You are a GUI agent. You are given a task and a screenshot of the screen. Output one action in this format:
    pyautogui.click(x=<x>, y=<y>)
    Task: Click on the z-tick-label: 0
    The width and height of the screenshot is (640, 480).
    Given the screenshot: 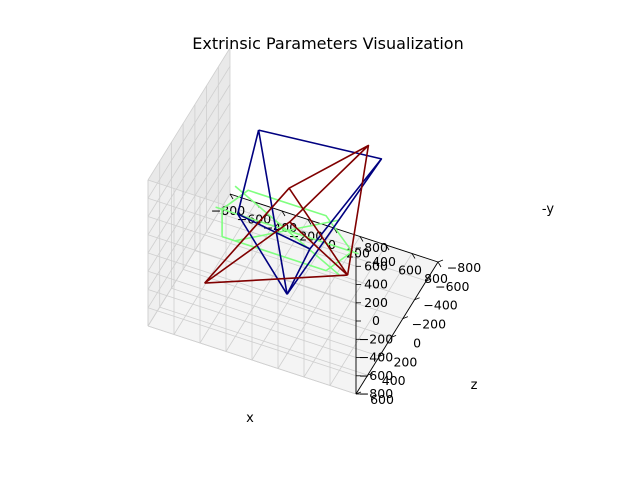 What is the action you would take?
    pyautogui.click(x=376, y=320)
    